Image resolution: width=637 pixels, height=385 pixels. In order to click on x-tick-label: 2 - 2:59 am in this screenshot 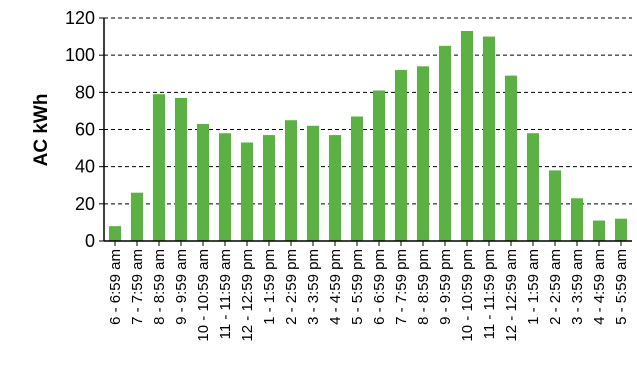, I will do `click(555, 287)`.